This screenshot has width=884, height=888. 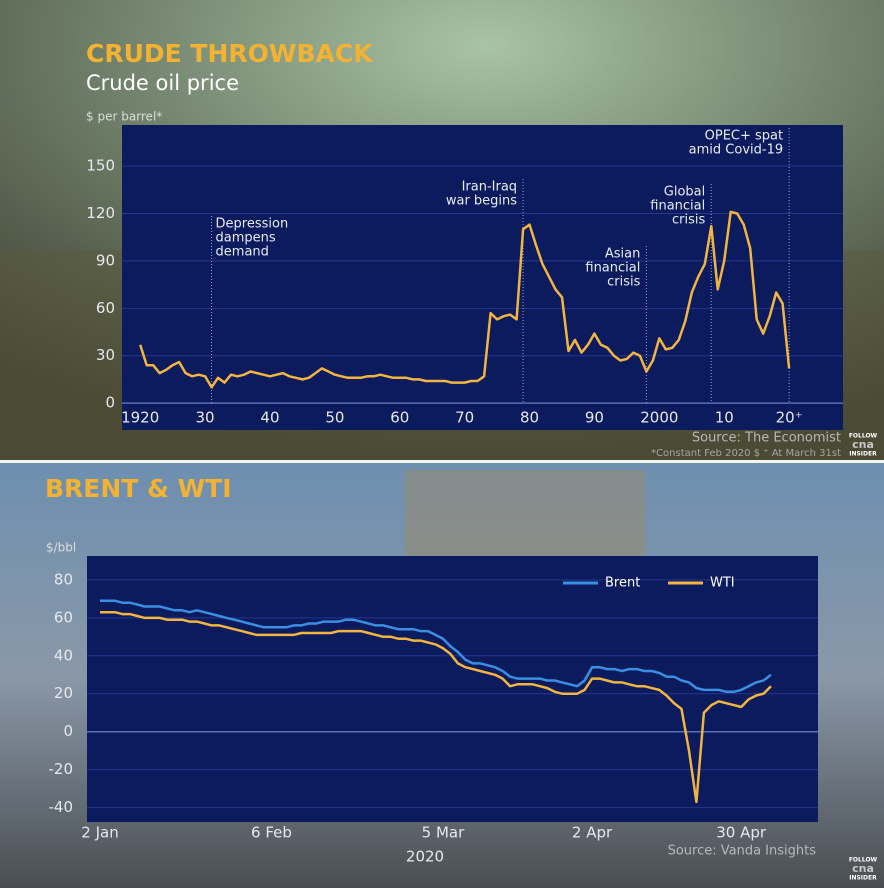 What do you see at coordinates (242, 252) in the screenshot?
I see `annotation: demand` at bounding box center [242, 252].